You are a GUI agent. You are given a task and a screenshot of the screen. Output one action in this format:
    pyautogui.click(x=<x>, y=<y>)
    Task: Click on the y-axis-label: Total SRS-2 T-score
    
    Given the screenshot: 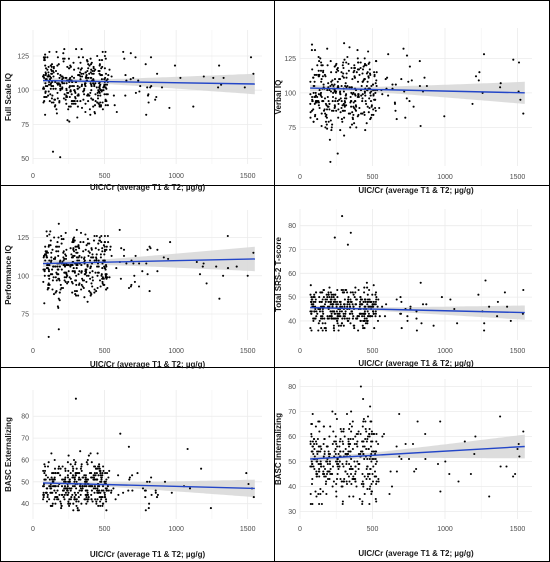 What is the action you would take?
    pyautogui.click(x=278, y=274)
    